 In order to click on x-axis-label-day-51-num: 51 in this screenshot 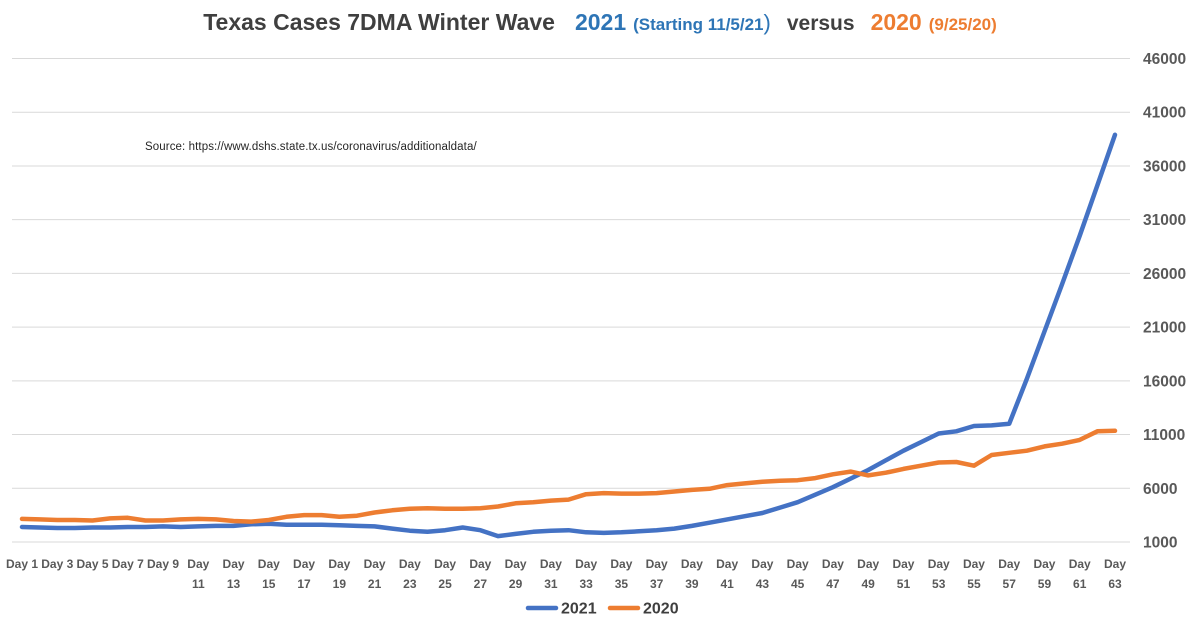, I will do `click(904, 584)`.